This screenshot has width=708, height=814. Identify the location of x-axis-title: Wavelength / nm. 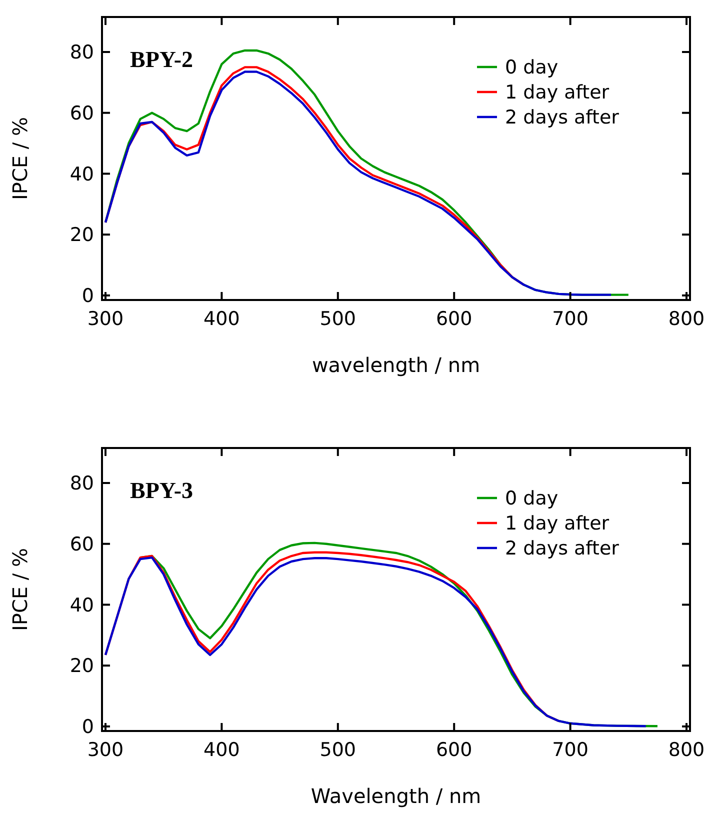
(396, 796).